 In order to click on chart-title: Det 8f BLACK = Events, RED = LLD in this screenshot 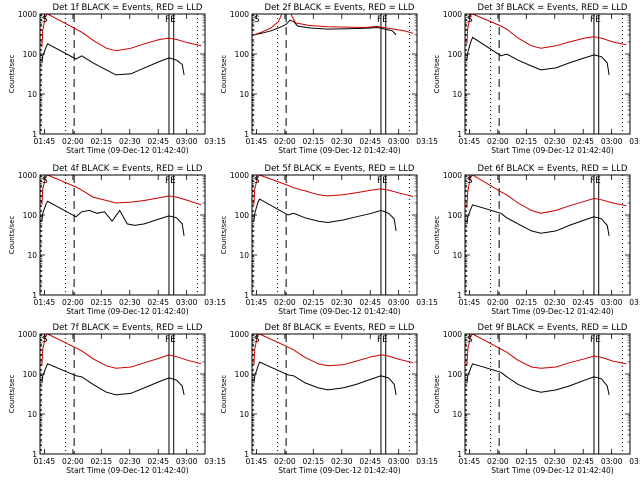, I will do `click(340, 328)`.